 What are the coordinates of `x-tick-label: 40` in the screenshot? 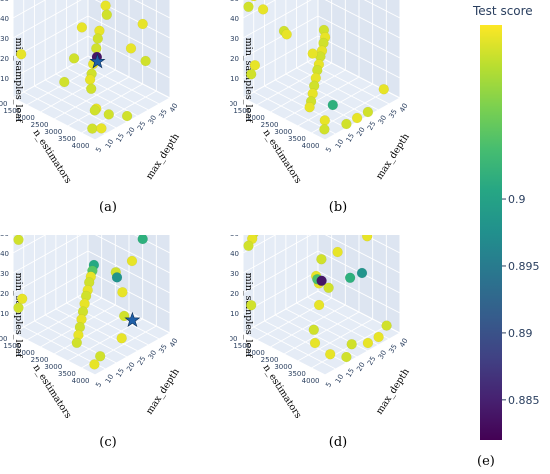 It's located at (173, 343).